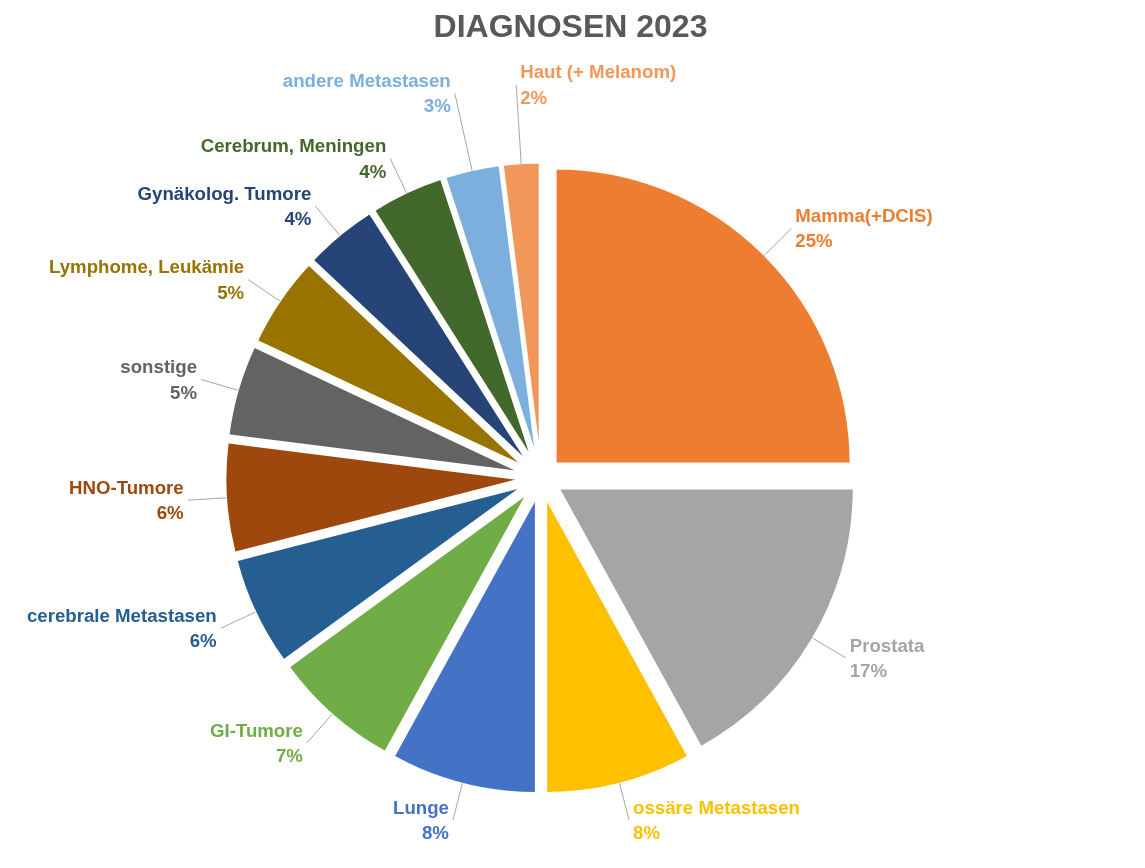 Image resolution: width=1145 pixels, height=868 pixels. What do you see at coordinates (293, 146) in the screenshot?
I see `slice-label: Cerebrum, Meningen` at bounding box center [293, 146].